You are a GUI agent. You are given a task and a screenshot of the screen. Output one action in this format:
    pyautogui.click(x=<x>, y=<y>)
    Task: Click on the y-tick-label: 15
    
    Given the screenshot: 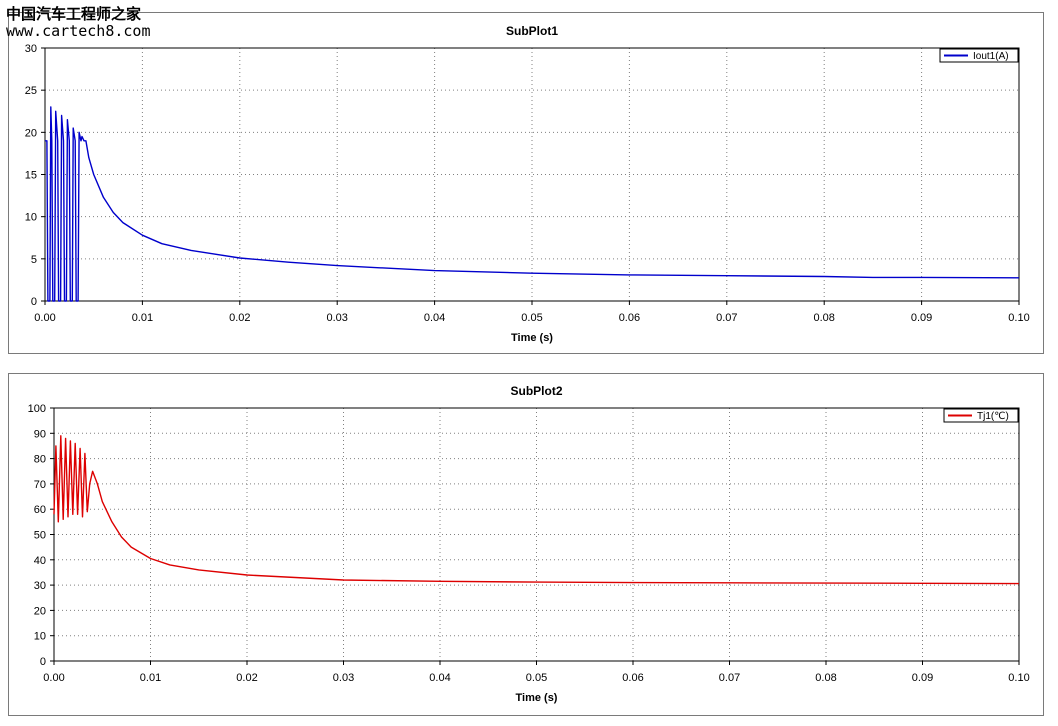 What is the action you would take?
    pyautogui.click(x=31, y=176)
    